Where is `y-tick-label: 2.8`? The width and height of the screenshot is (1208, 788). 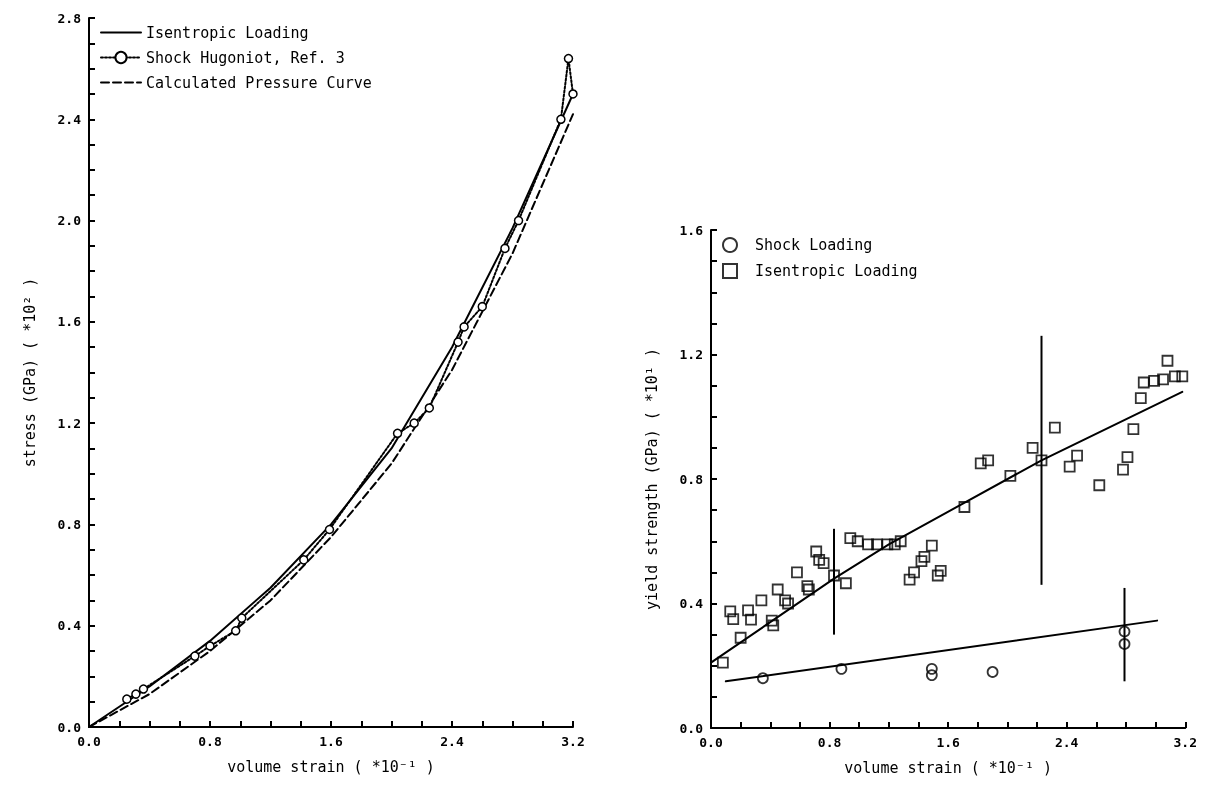
y-tick-label: 2.8 is located at coordinates (69, 18).